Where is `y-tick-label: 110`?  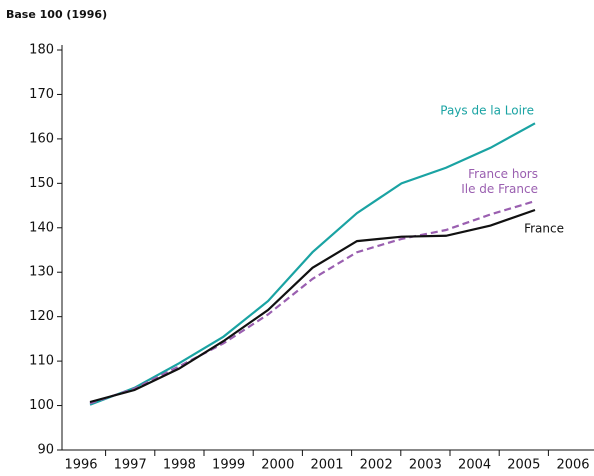 y-tick-label: 110 is located at coordinates (41, 361).